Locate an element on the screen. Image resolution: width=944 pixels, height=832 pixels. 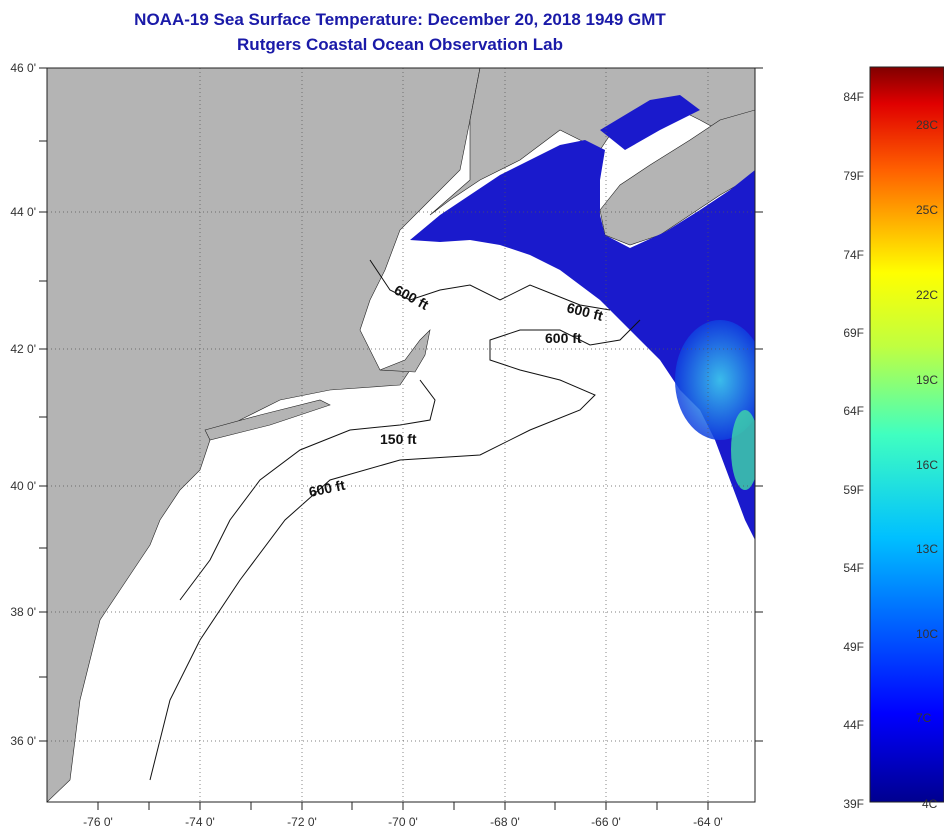
depth-label: 150 ft is located at coordinates (398, 439).